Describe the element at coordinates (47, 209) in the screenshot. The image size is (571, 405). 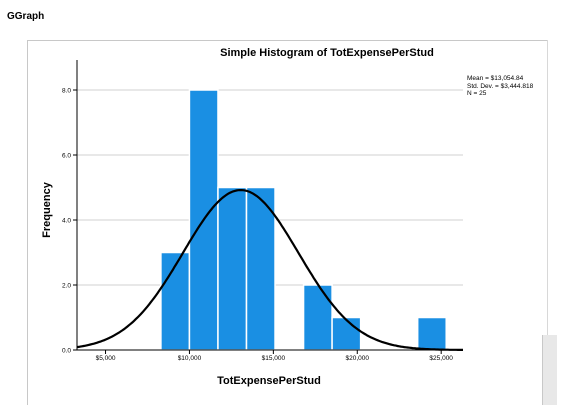
I see `y-axis-label: Frequency` at that location.